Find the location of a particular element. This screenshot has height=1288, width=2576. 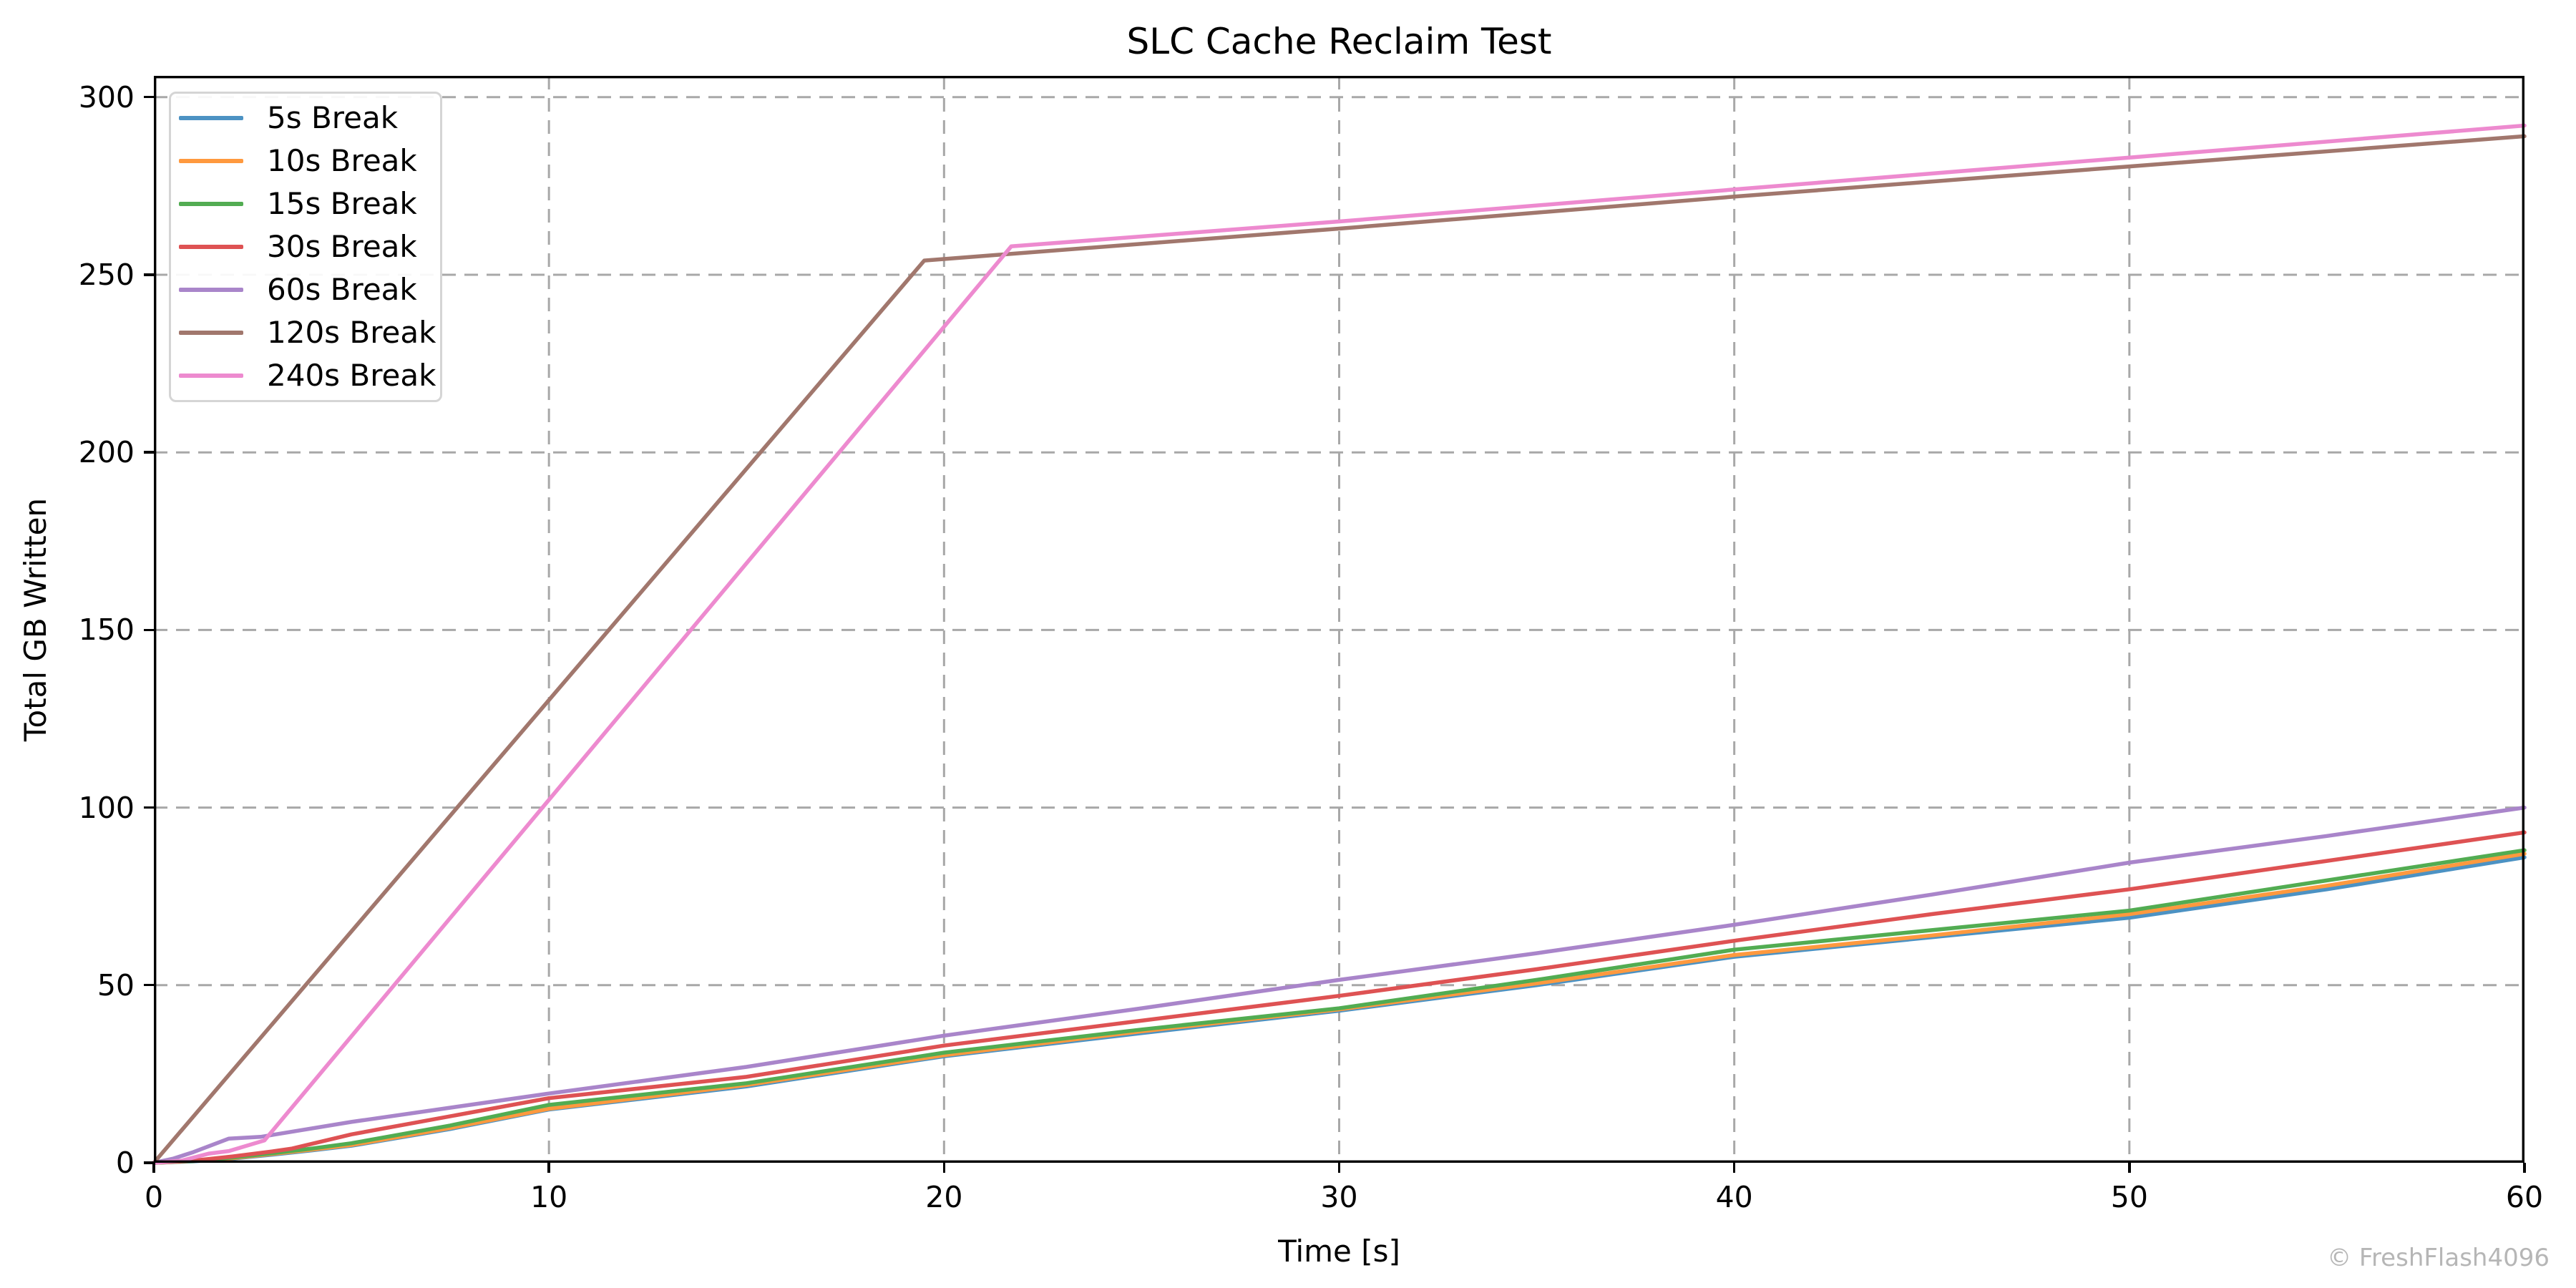

legend-label: 240s Break is located at coordinates (351, 375).